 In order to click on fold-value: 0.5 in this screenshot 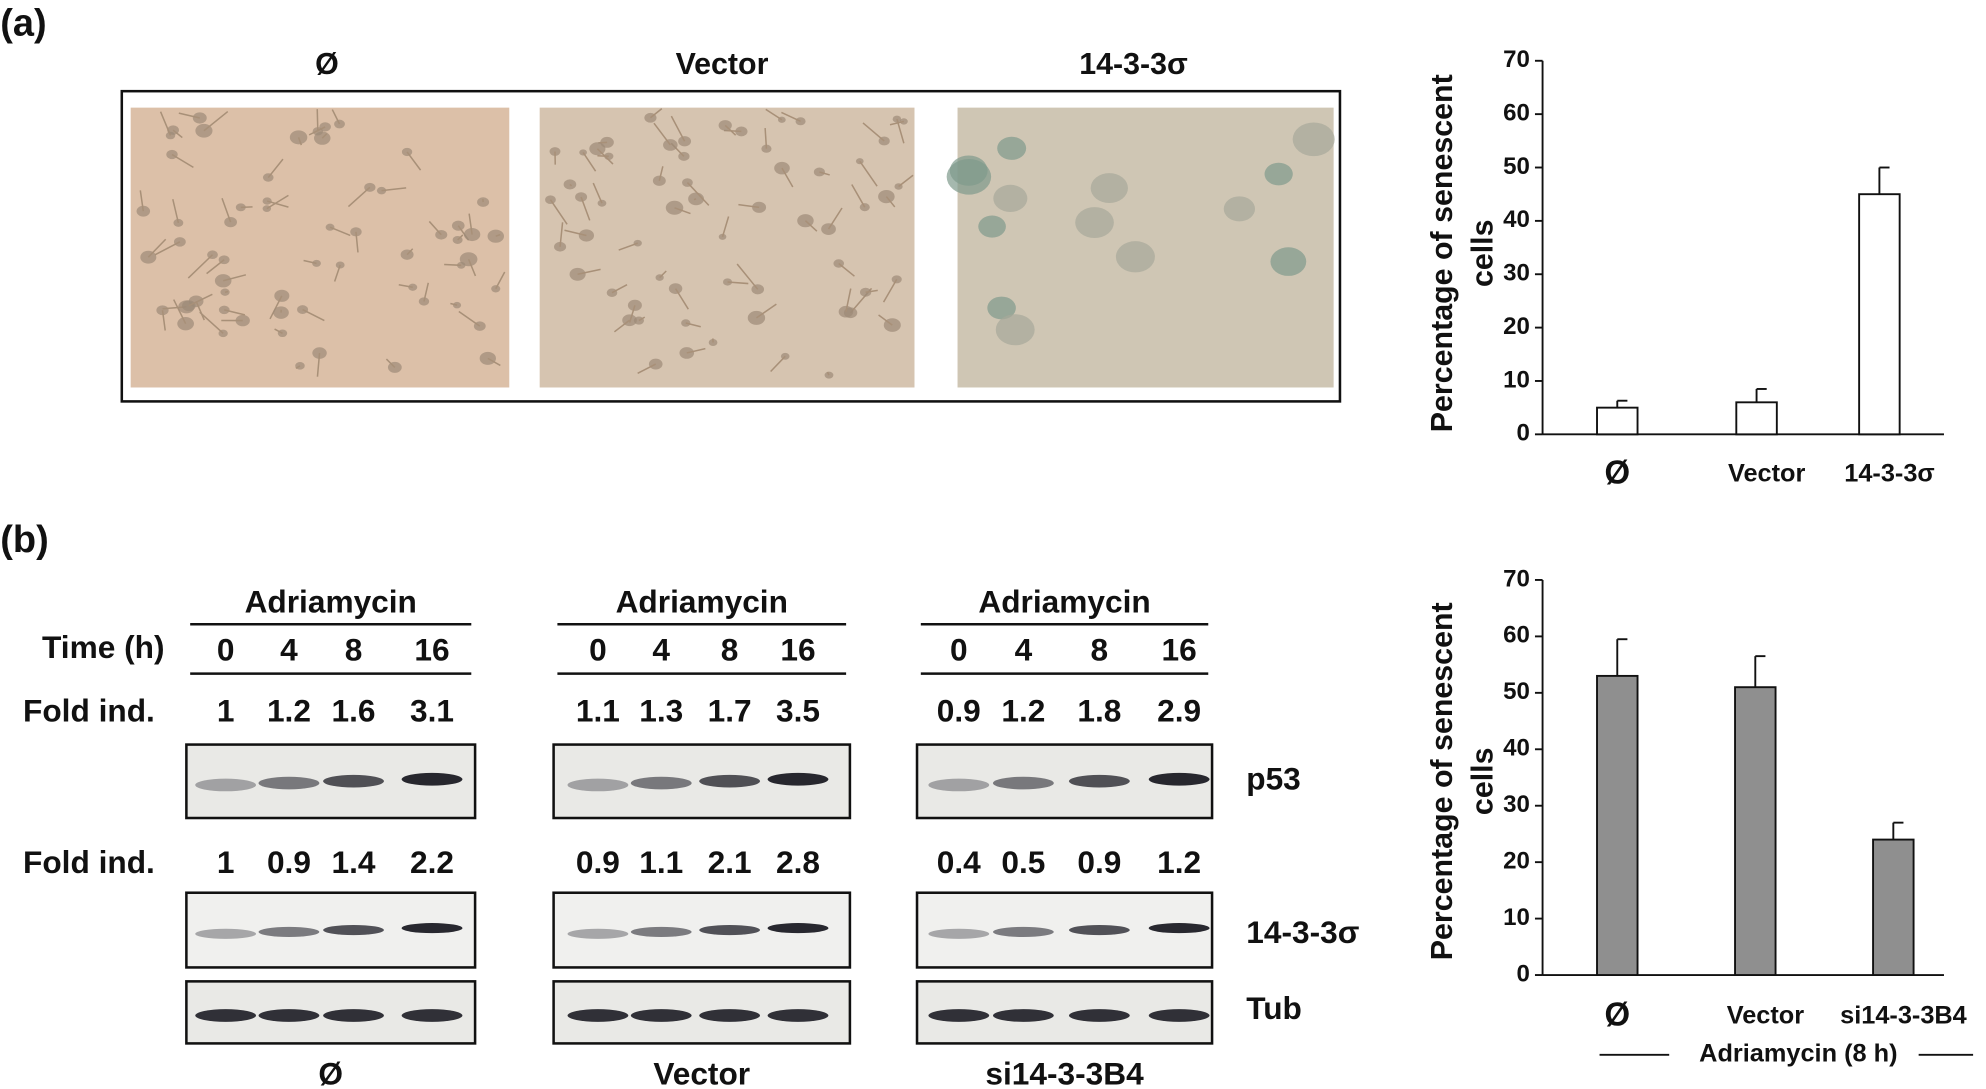, I will do `click(1023, 862)`.